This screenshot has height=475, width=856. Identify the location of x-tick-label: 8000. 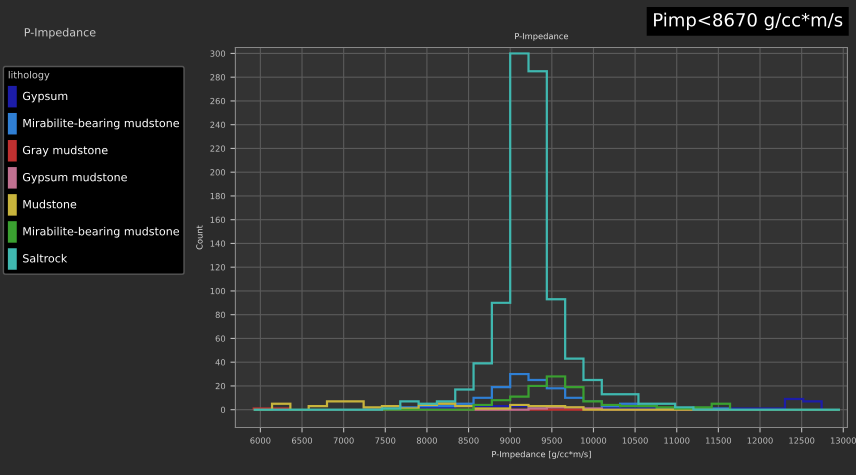
(426, 440).